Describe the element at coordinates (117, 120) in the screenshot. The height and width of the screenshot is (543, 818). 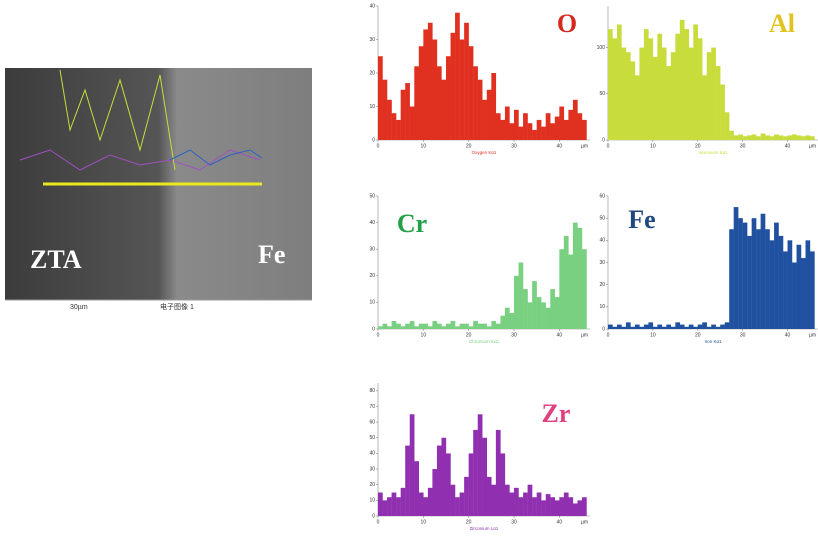
I see `scan-trace` at that location.